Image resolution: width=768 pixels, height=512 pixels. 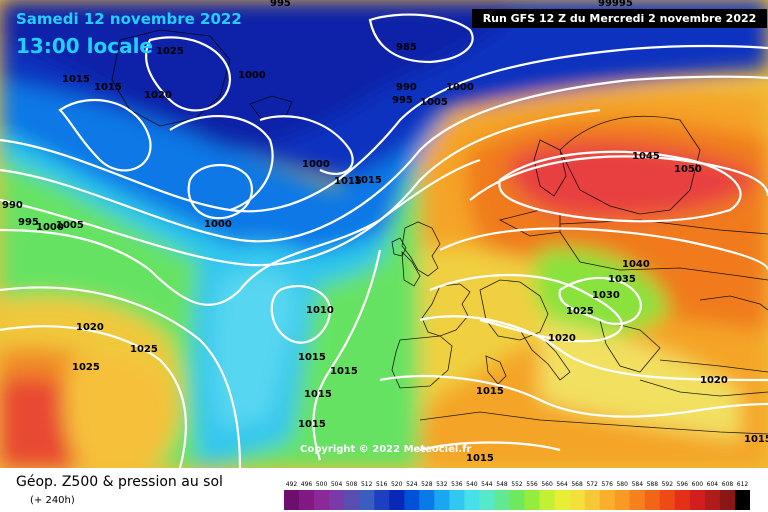 I want to click on legend-label: 596, so click(x=683, y=484).